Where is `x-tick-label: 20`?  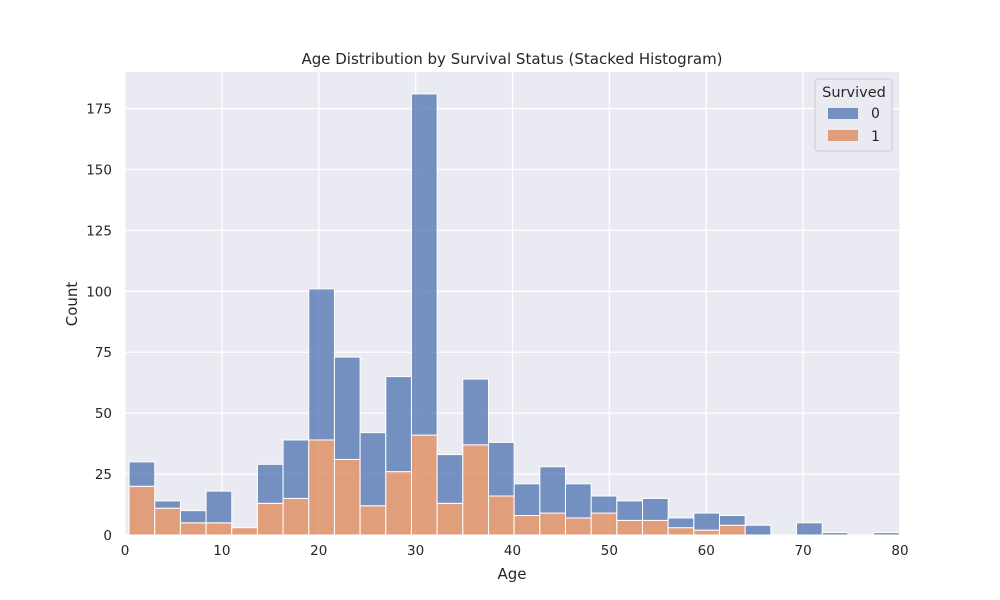
x-tick-label: 20 is located at coordinates (318, 551).